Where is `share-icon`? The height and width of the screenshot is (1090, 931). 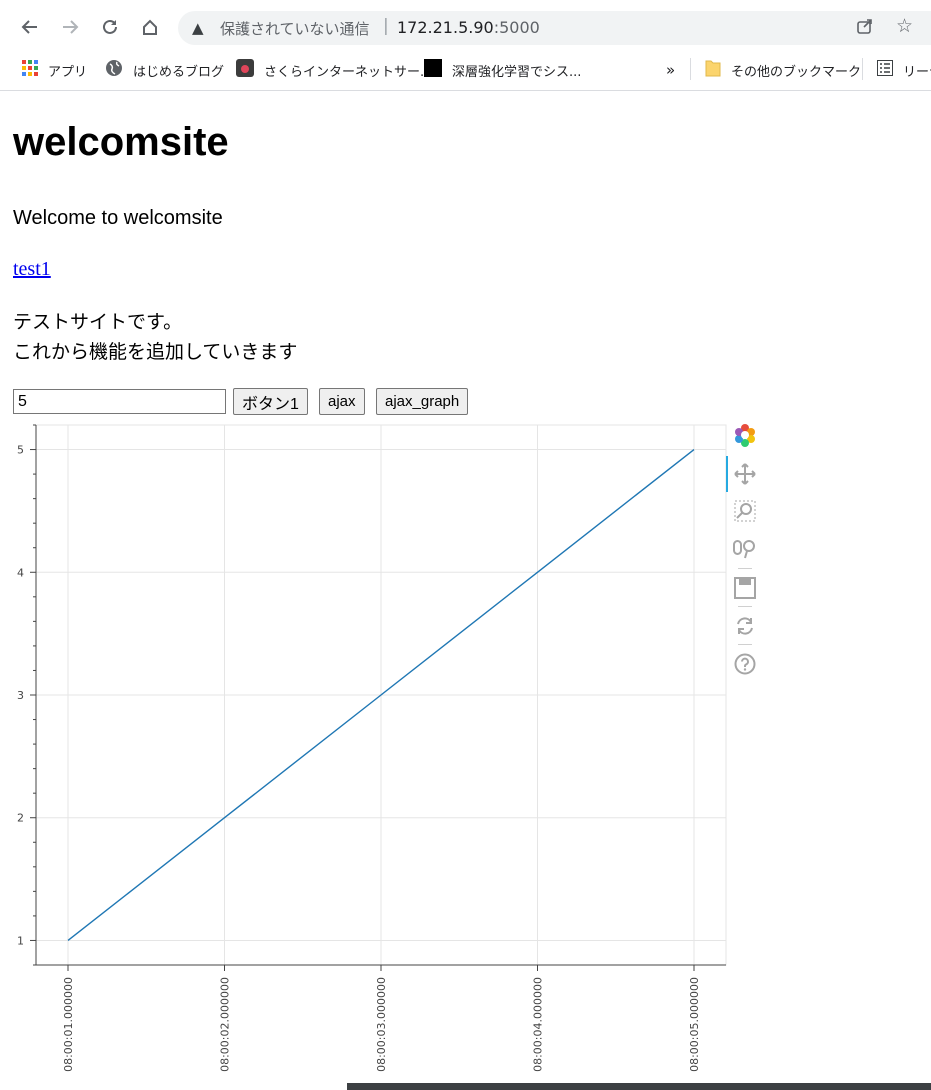
share-icon is located at coordinates (865, 28).